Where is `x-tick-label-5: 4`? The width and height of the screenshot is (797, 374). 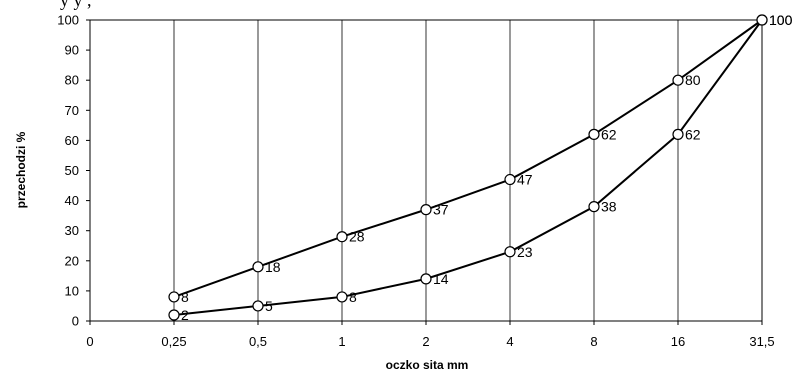
x-tick-label-5: 4 is located at coordinates (509, 341).